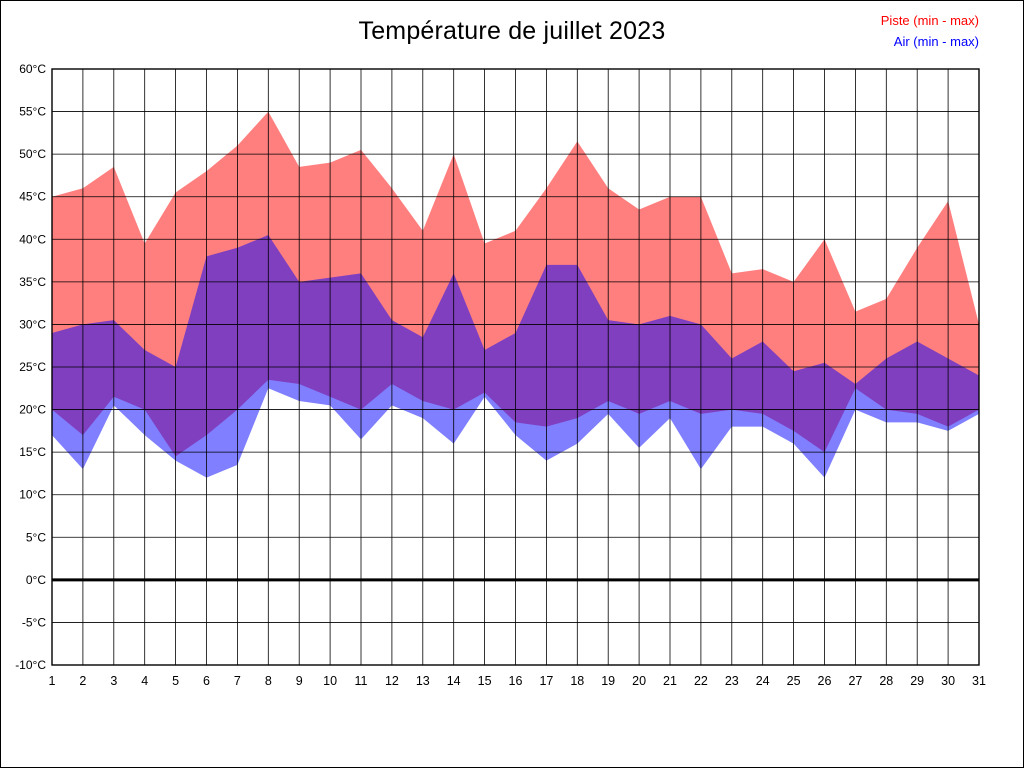 This screenshot has width=1024, height=769. I want to click on x-tick-label: 23, so click(732, 681).